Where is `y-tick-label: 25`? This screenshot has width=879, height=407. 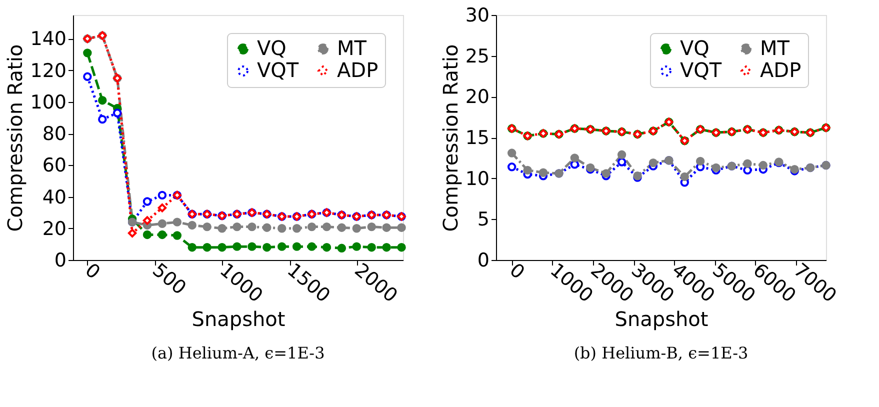
y-tick-label: 25 is located at coordinates (477, 56).